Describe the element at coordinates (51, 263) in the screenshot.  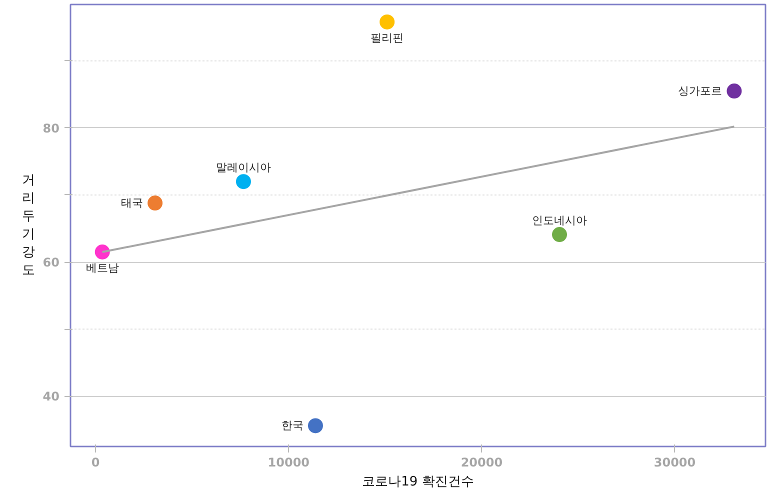
I see `y-tick-label: 60` at that location.